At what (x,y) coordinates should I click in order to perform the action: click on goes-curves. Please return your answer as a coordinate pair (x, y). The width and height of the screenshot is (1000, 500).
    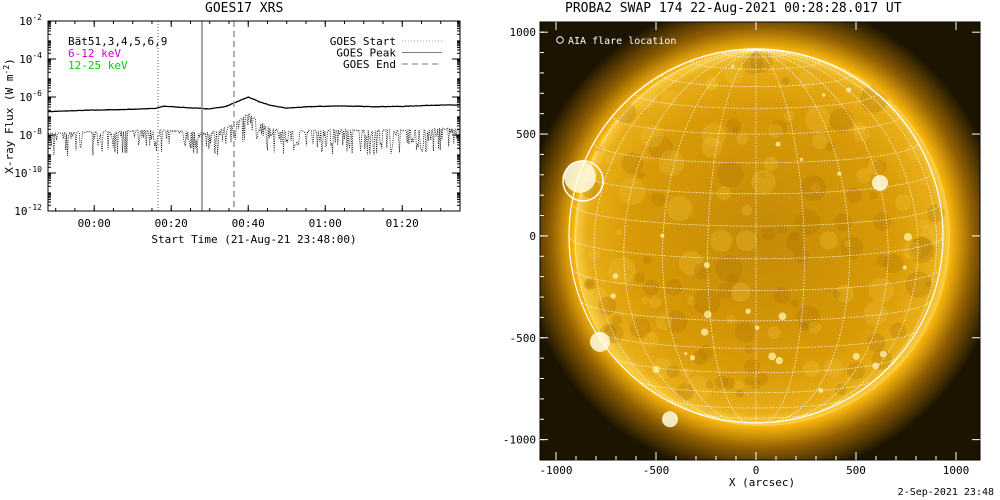
    Looking at the image, I should click on (254, 126).